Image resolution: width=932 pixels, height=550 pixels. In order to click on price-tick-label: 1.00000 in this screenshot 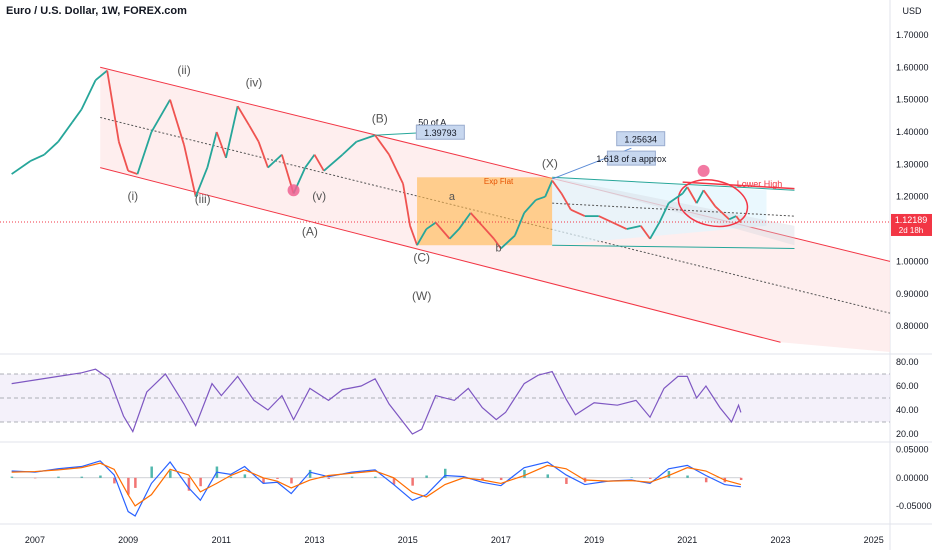, I will do `click(912, 261)`.